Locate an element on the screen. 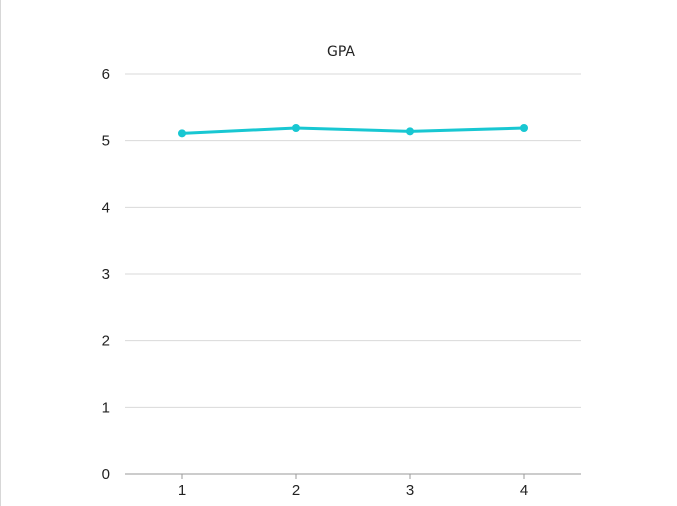  left-border is located at coordinates (0, 253).